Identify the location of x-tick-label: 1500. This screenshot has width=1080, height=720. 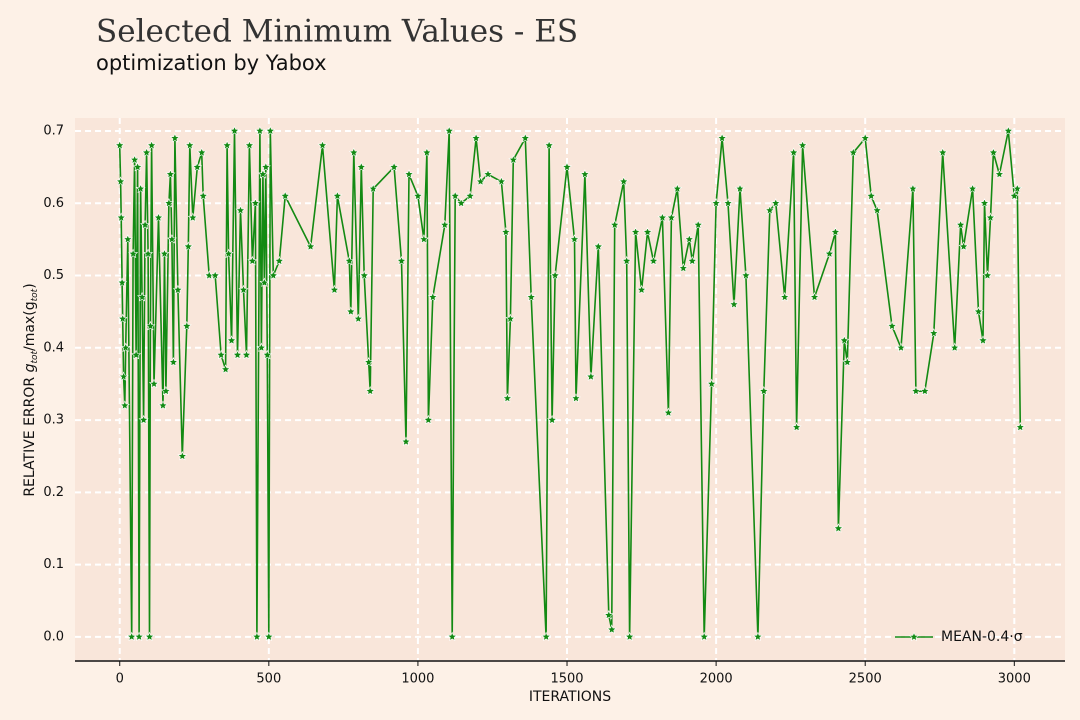
(566, 679).